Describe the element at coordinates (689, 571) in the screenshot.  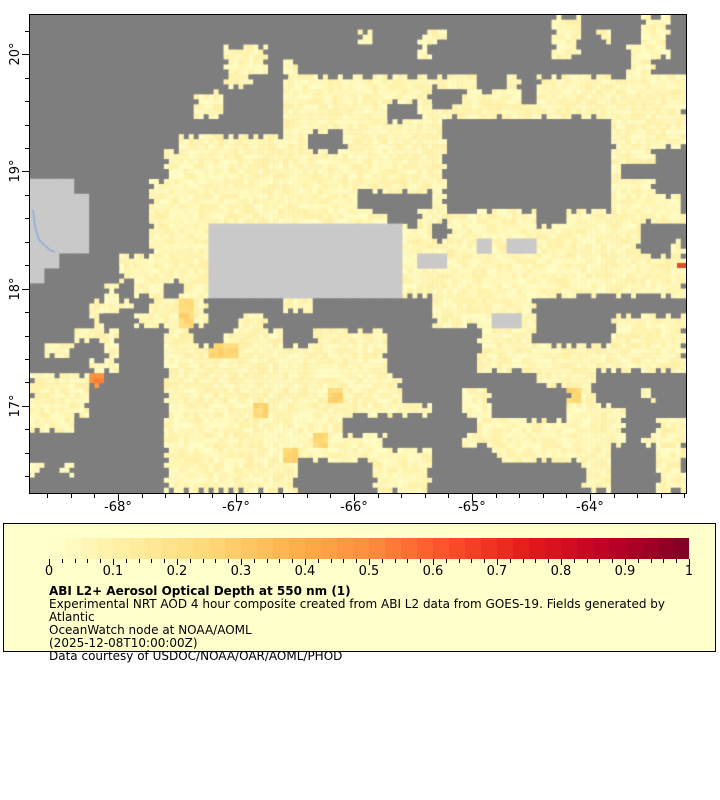
I see `colorbar-tick-label: 1` at that location.